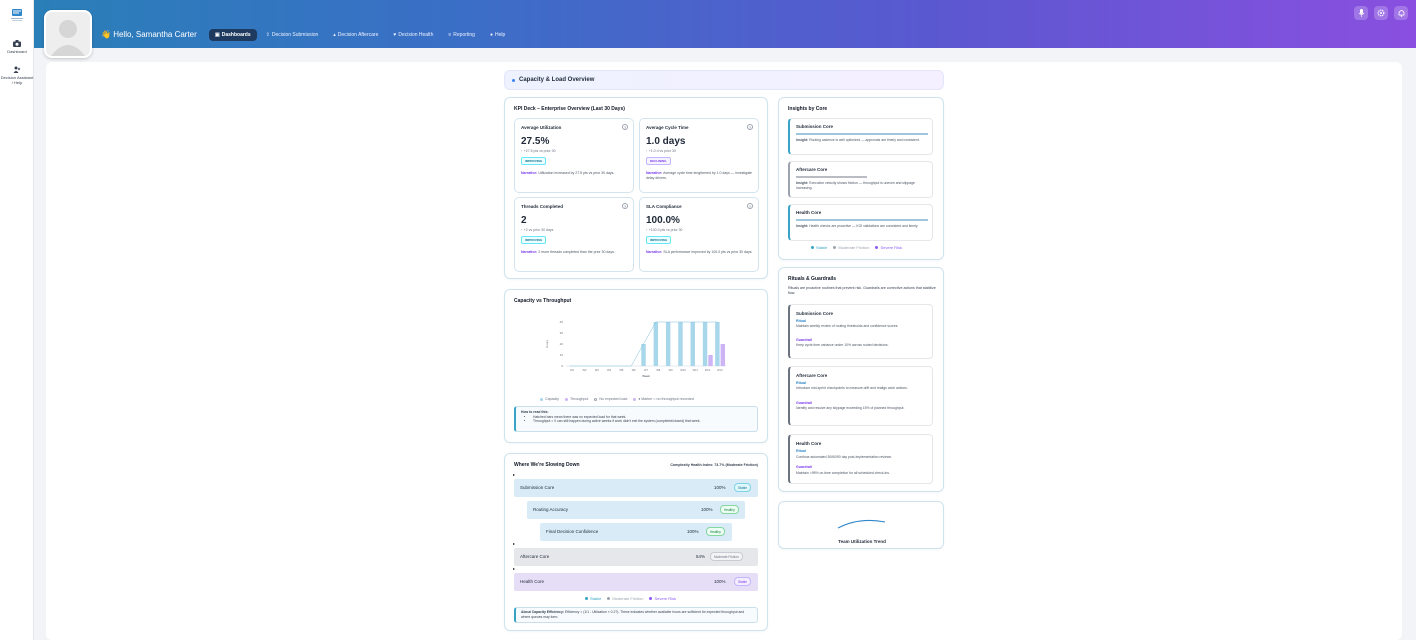 This screenshot has width=1416, height=640. What do you see at coordinates (535, 141) in the screenshot?
I see `kpi-value: 27.5%` at bounding box center [535, 141].